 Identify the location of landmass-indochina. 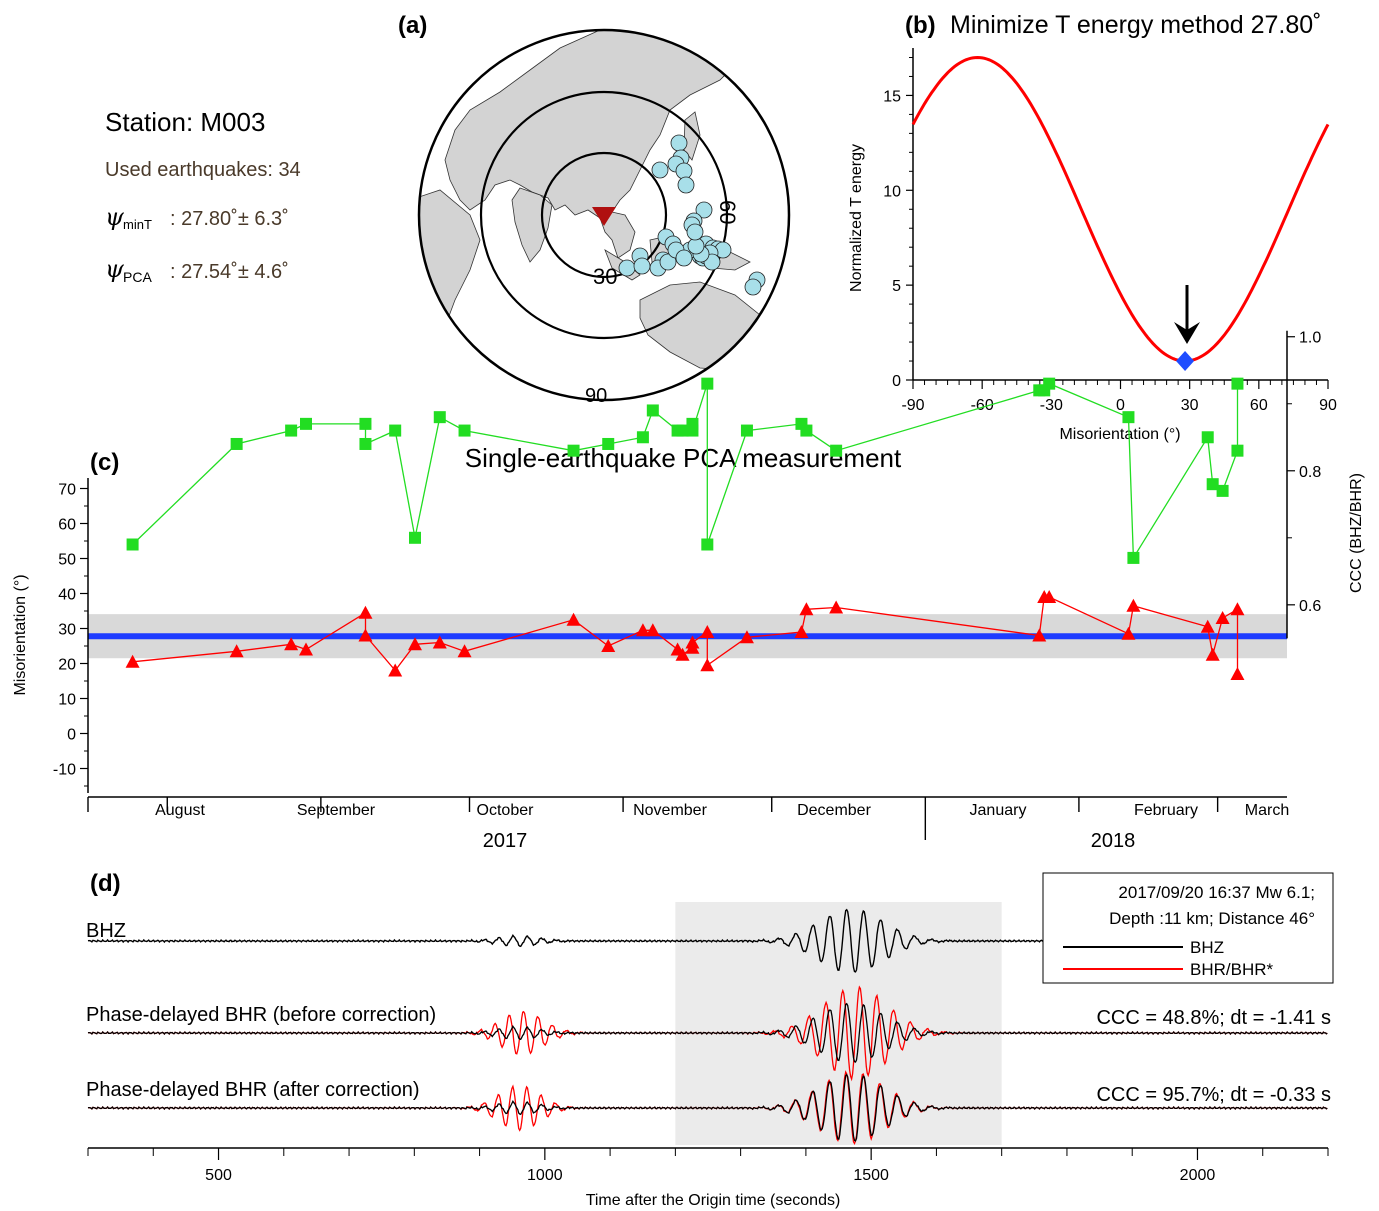
(617, 235).